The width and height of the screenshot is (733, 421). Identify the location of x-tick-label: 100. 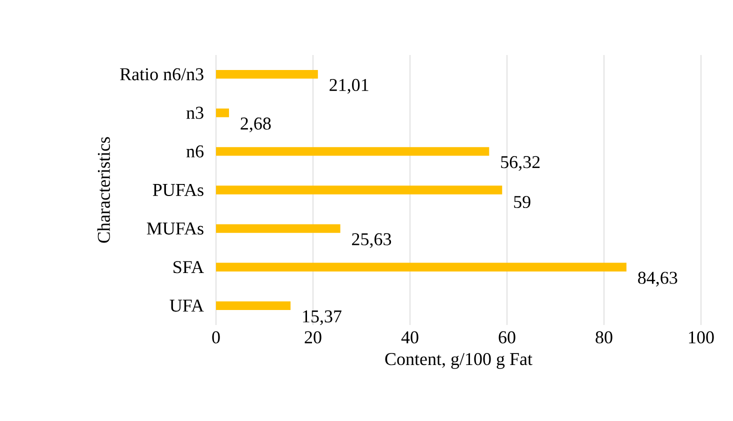
(701, 337).